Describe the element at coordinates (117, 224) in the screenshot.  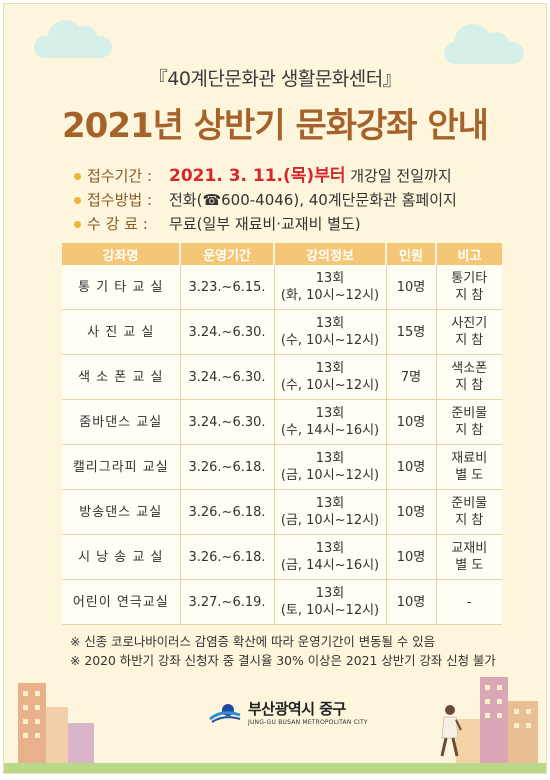
I see `info-key: 수 강 료 :` at that location.